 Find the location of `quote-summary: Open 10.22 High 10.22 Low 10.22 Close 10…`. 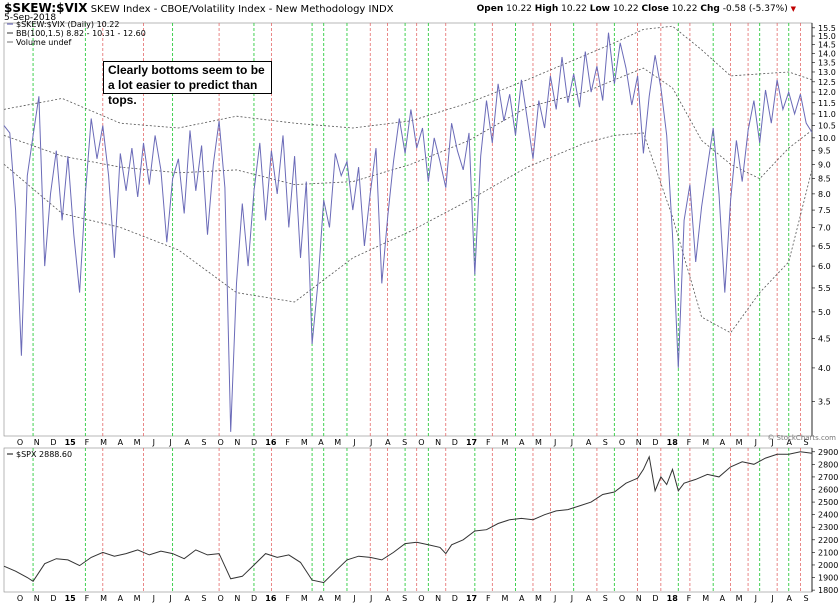

quote-summary: Open 10.22 High 10.22 Low 10.22 Close 10… is located at coordinates (636, 9).